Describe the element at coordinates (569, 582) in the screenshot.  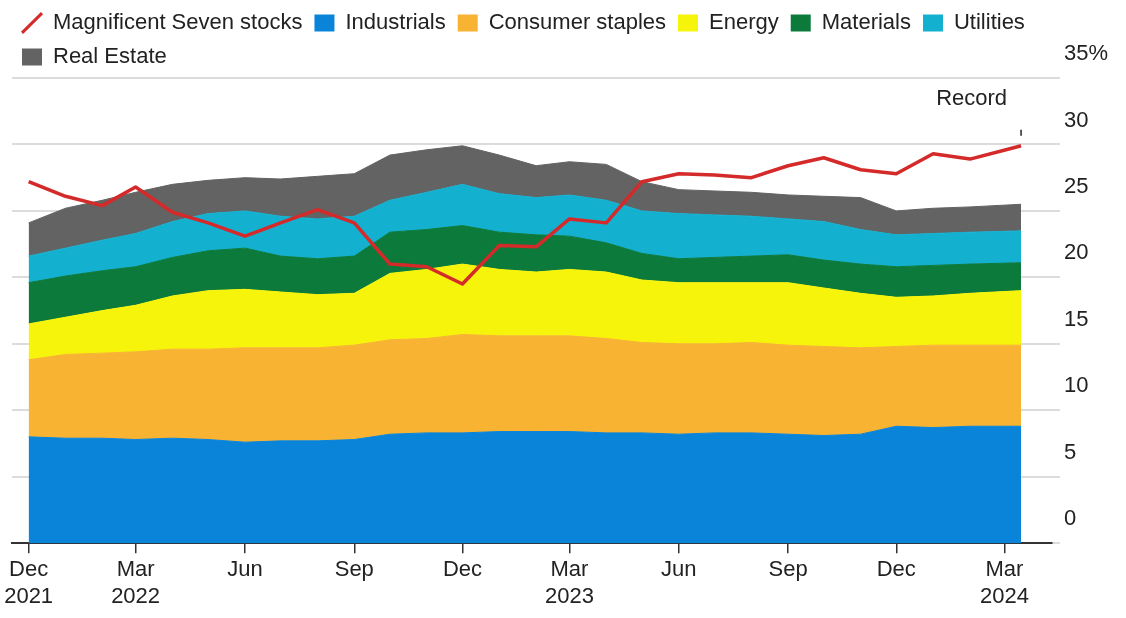
I see `x-tick-label: Mar 2023` at that location.